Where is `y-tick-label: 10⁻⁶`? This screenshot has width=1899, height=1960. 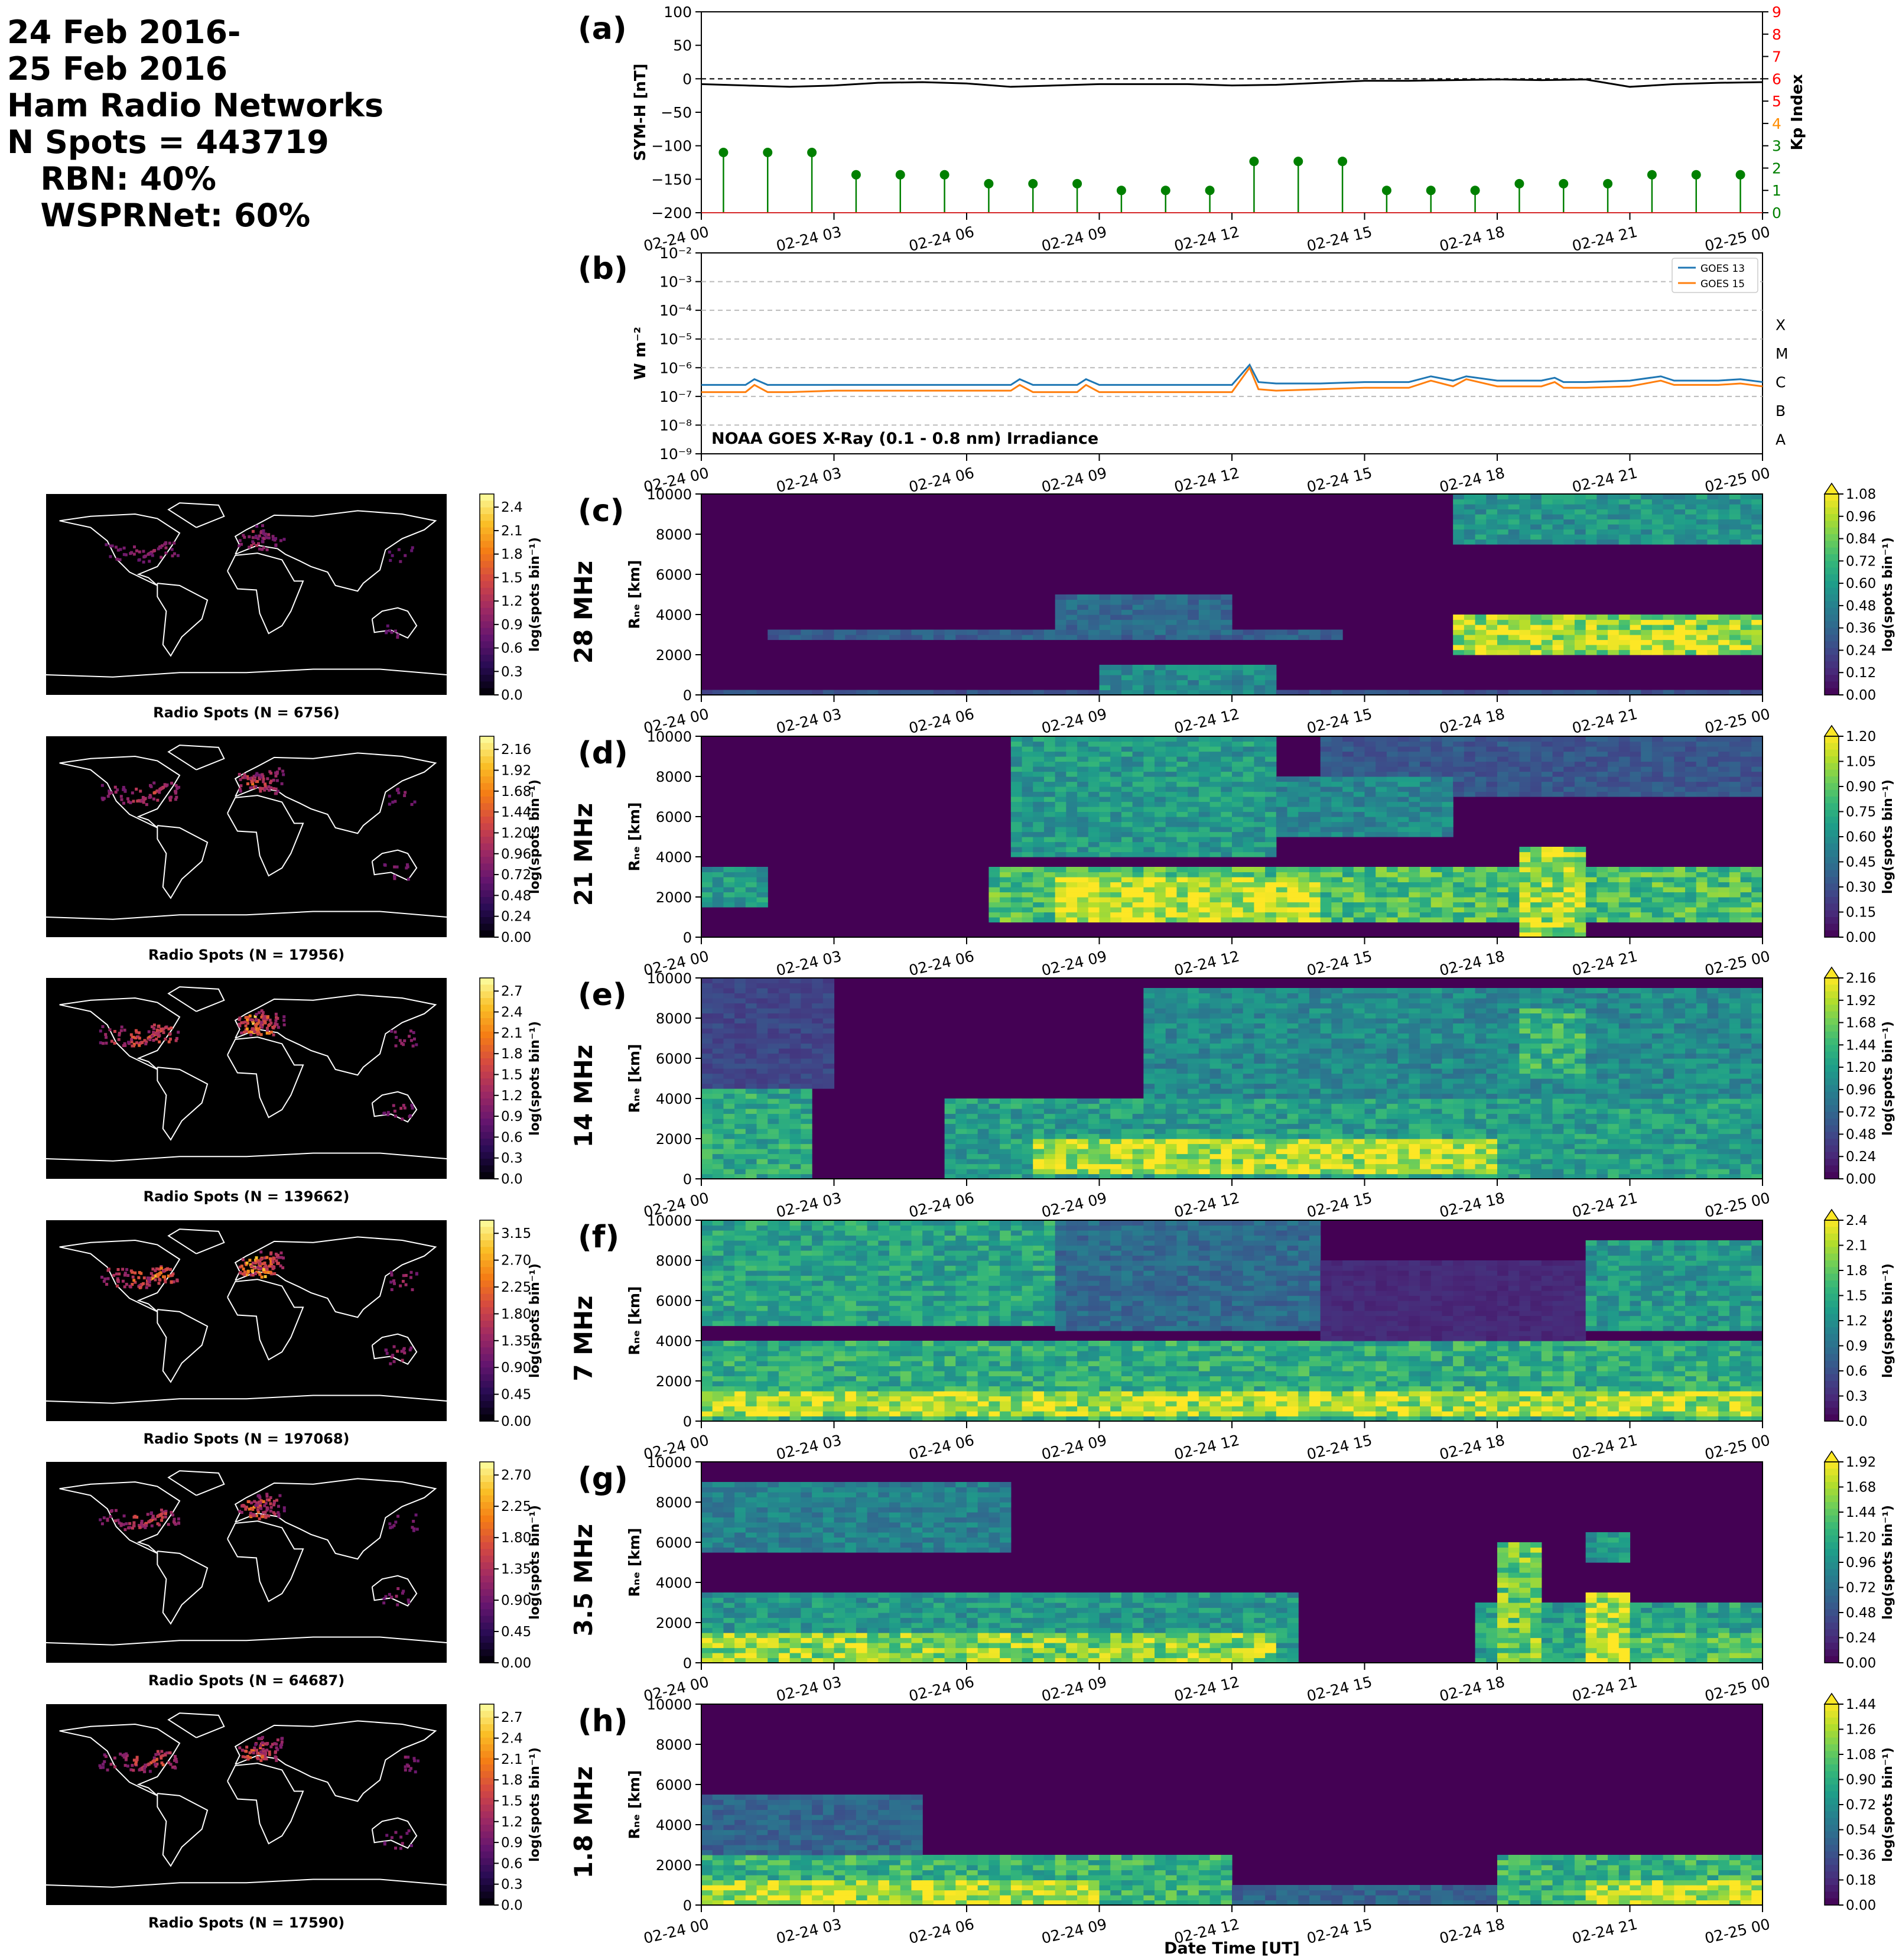 y-tick-label: 10⁻⁶ is located at coordinates (675, 367).